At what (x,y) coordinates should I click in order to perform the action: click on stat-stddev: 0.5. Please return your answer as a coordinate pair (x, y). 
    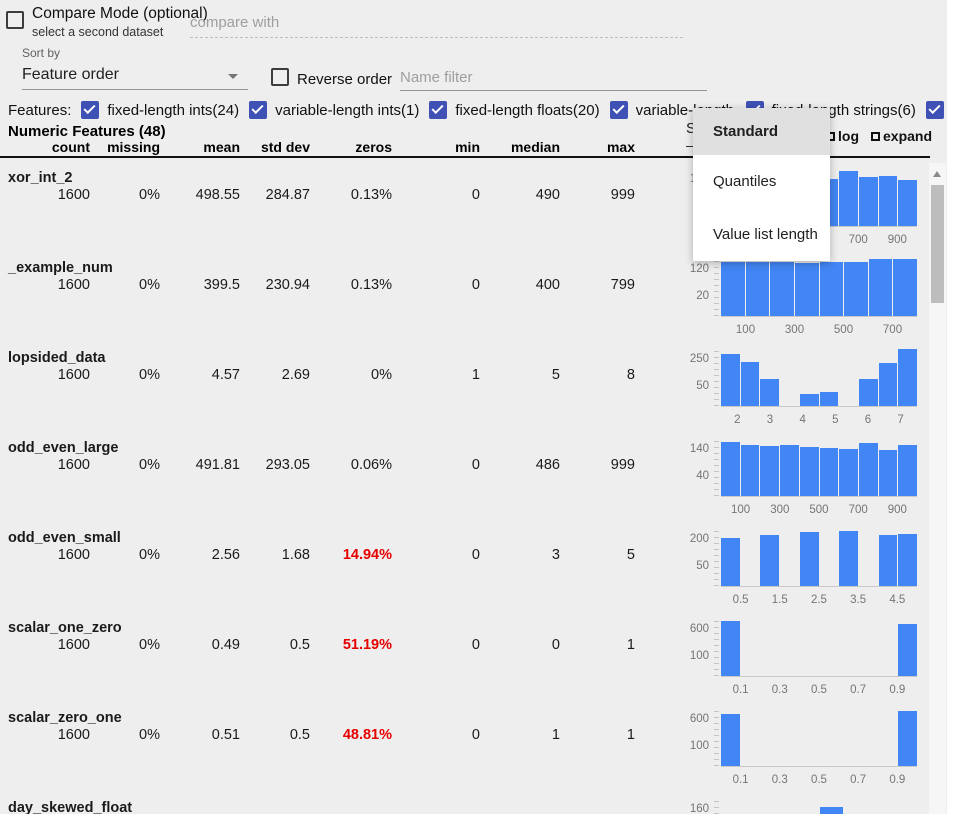
    Looking at the image, I should click on (299, 645).